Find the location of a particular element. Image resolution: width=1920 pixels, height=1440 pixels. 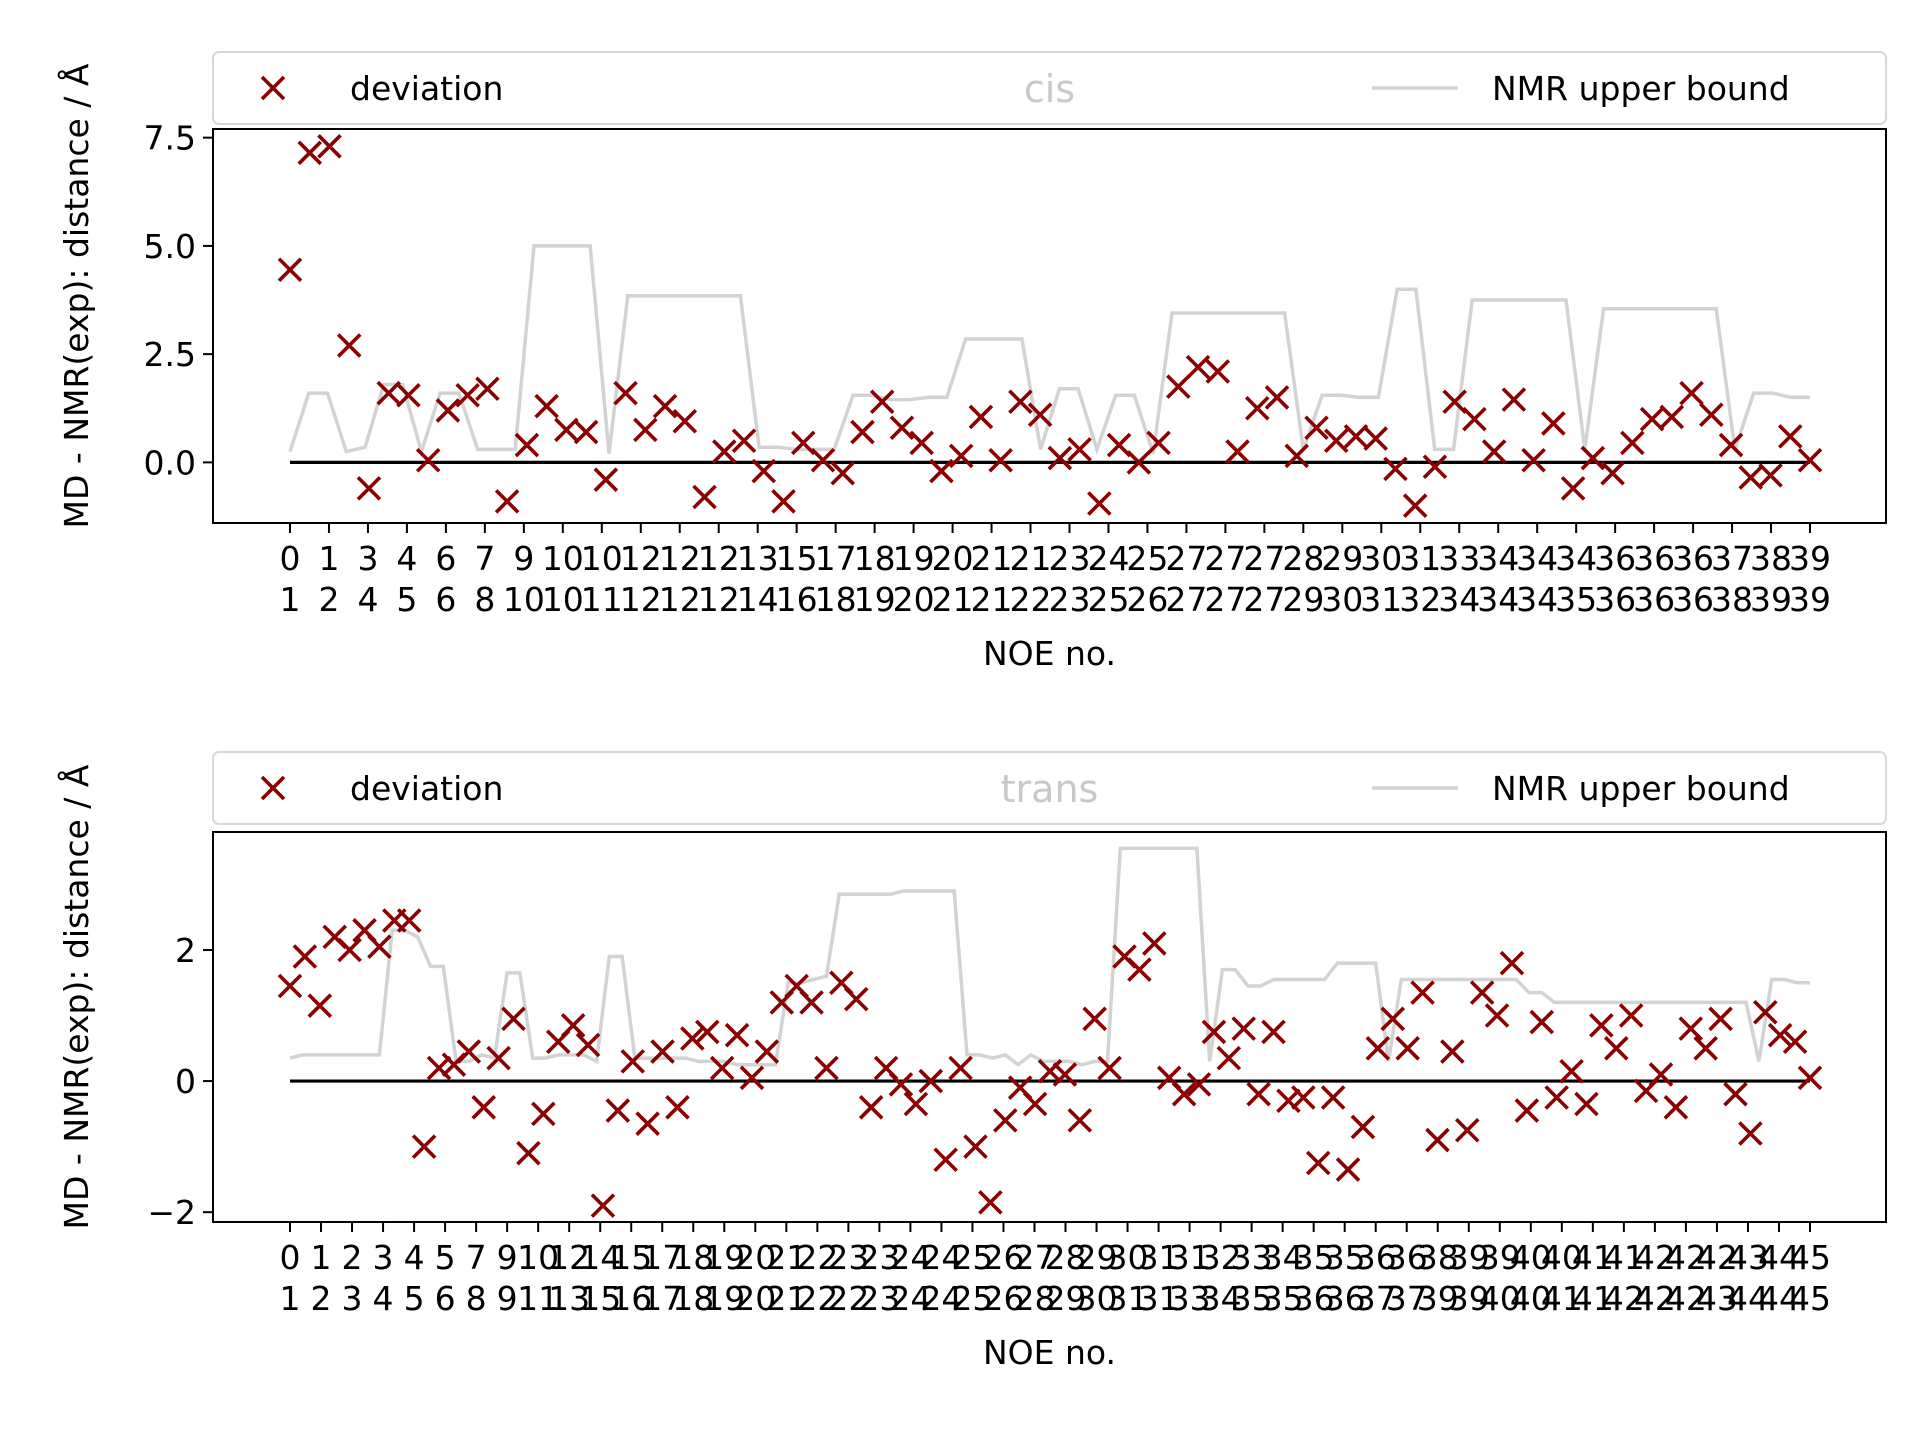

legend-deviation-label: deviation is located at coordinates (426, 788).